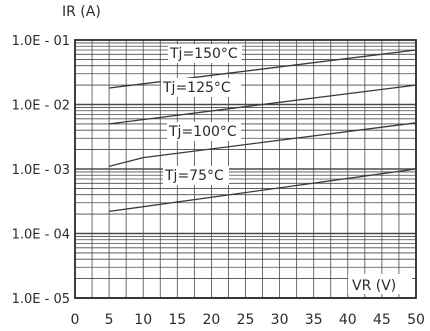 The height and width of the screenshot is (331, 430). What do you see at coordinates (348, 320) in the screenshot?
I see `x-tick-label: 40` at bounding box center [348, 320].